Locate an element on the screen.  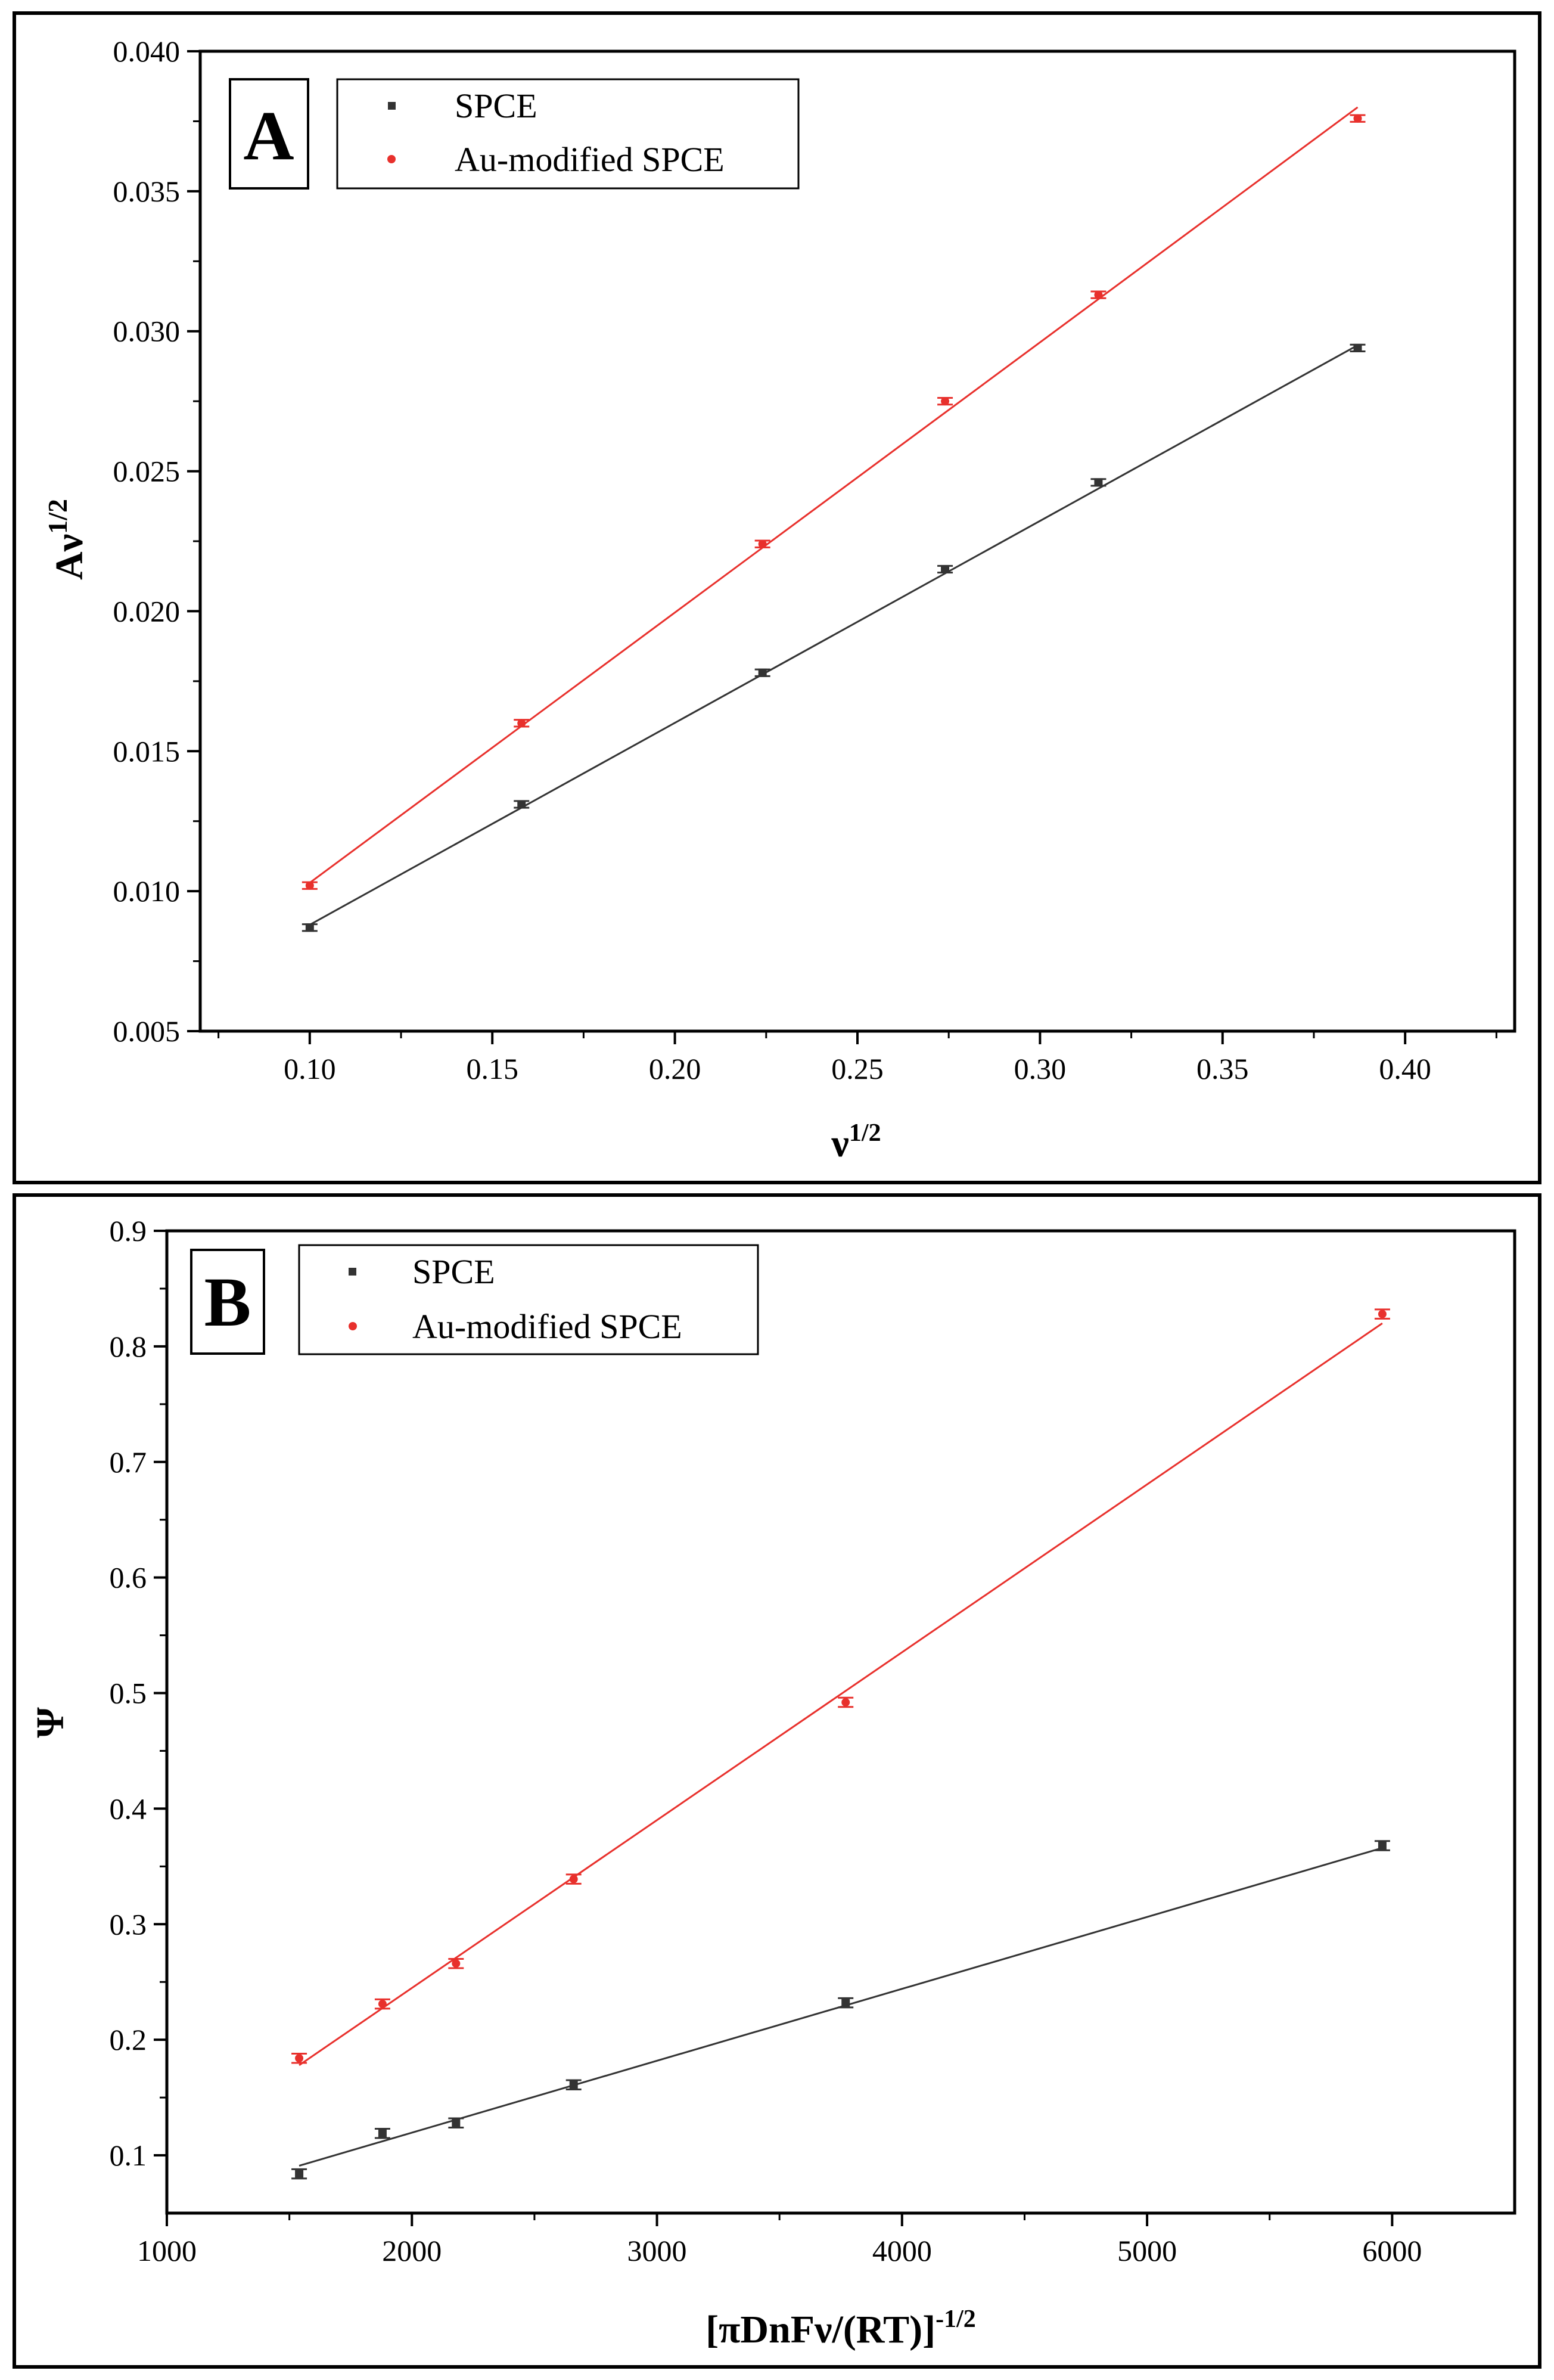
panel-b-x-tick-label: 6000 is located at coordinates (1392, 2250).